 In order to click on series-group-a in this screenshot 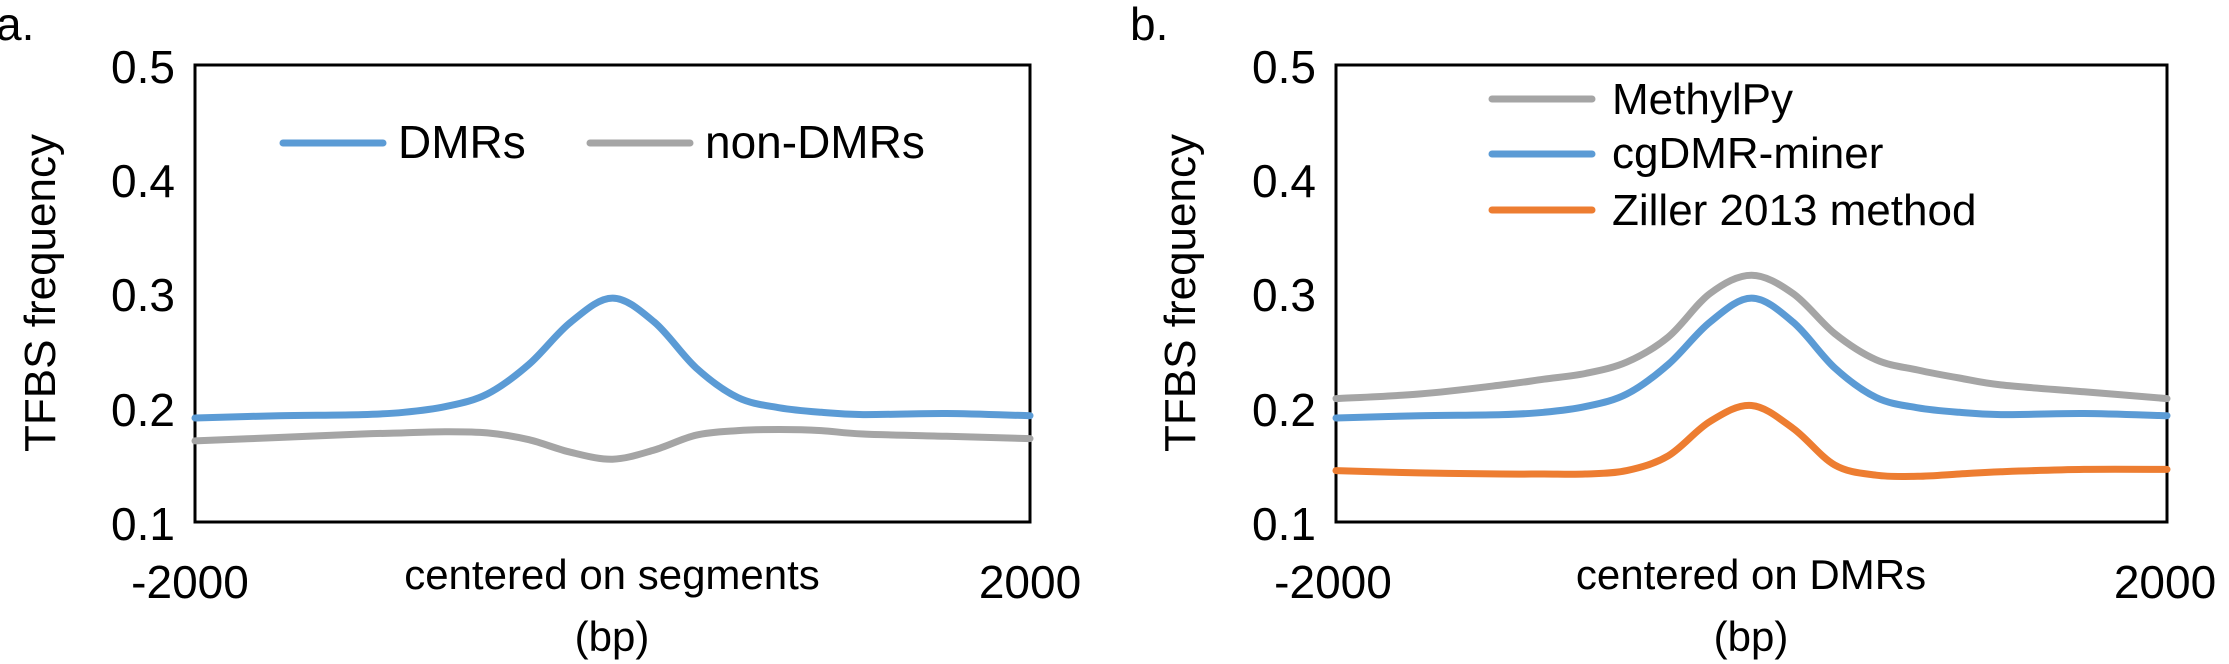, I will do `click(612, 378)`.